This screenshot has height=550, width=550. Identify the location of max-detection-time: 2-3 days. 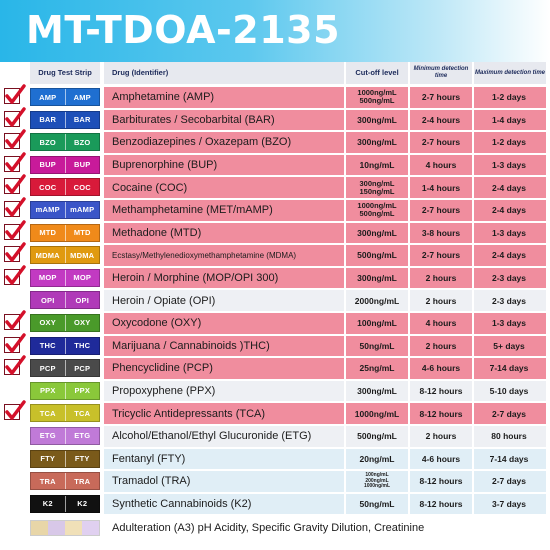
(509, 300).